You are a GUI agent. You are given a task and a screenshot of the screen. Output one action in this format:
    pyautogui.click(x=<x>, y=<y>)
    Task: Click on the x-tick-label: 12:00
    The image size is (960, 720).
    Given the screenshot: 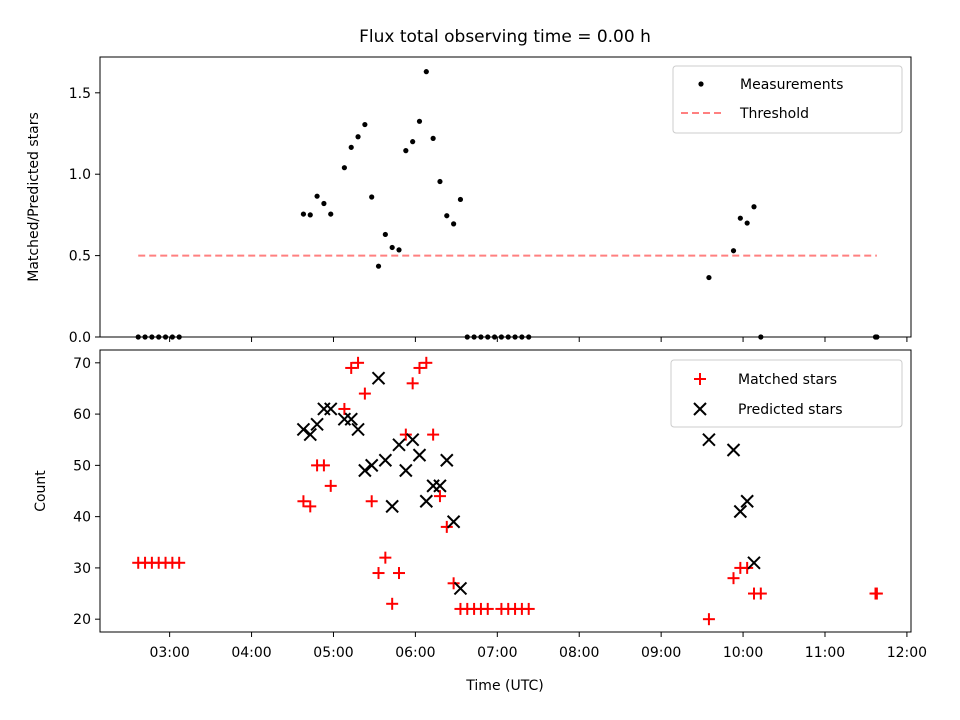 What is the action you would take?
    pyautogui.click(x=907, y=653)
    